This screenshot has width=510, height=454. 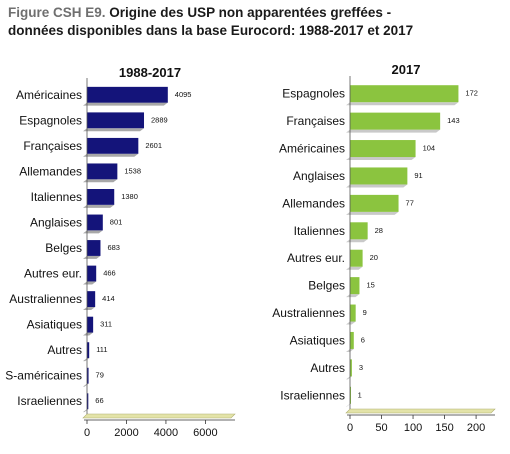 I want to click on left-value-label: 111, so click(x=101, y=349).